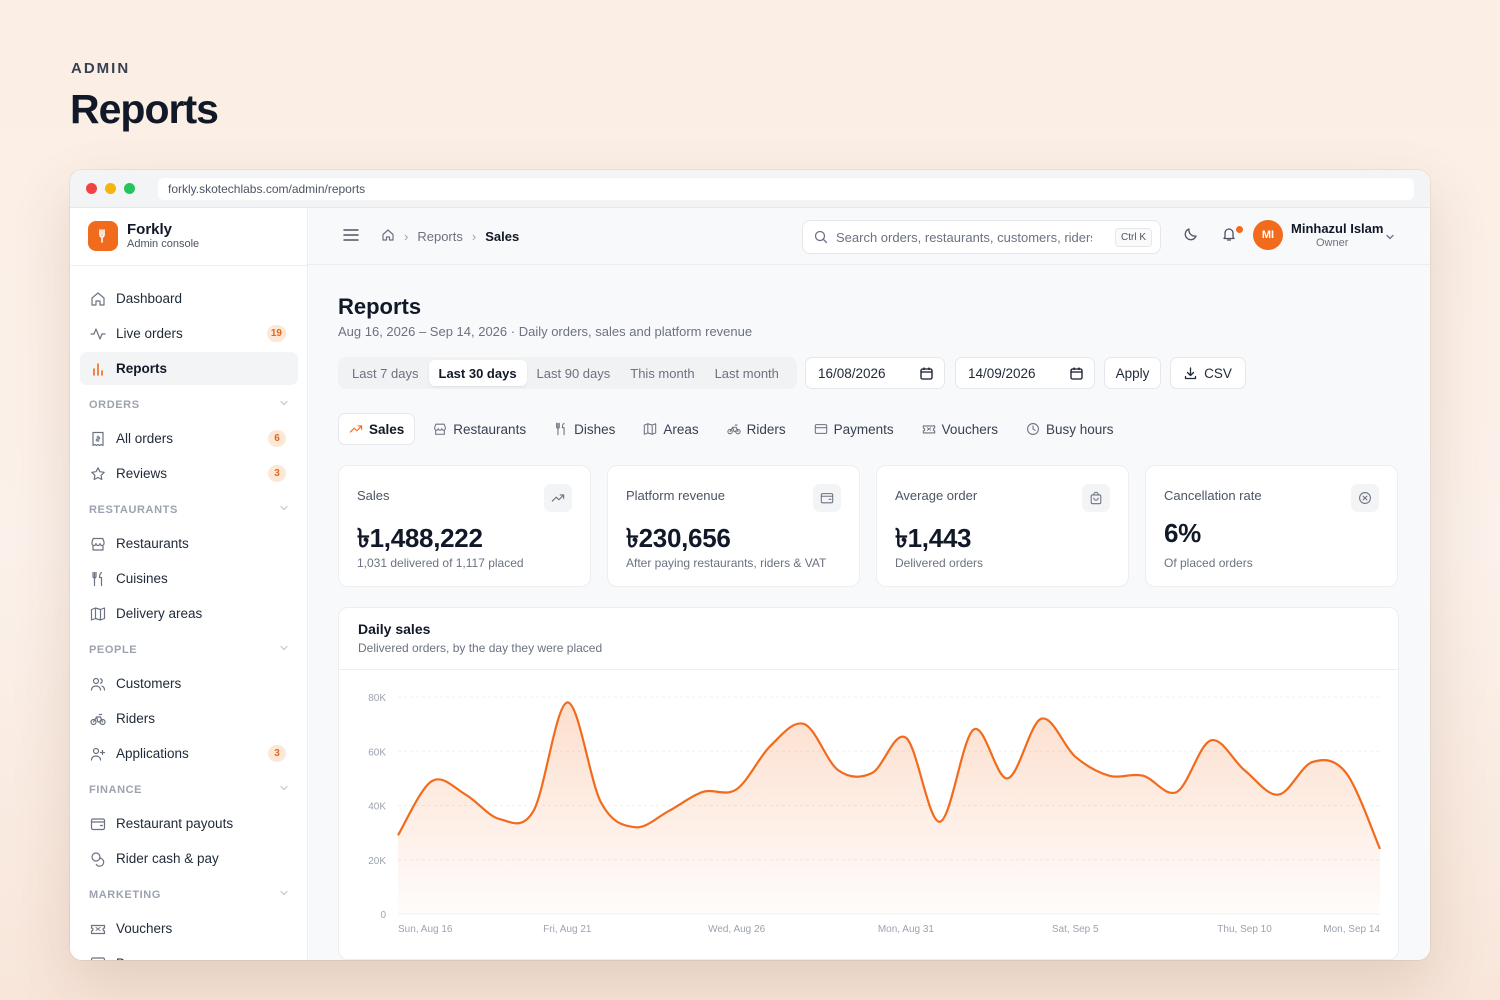  What do you see at coordinates (479, 429) in the screenshot?
I see `tab-restaurants: Restaurants` at bounding box center [479, 429].